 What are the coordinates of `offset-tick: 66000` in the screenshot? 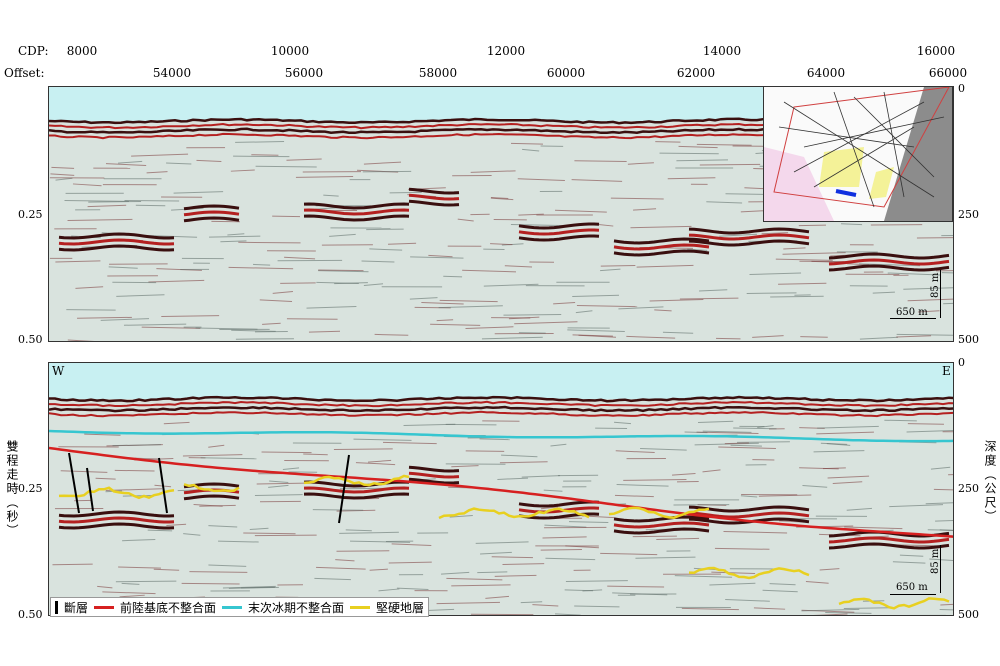 It's located at (948, 73).